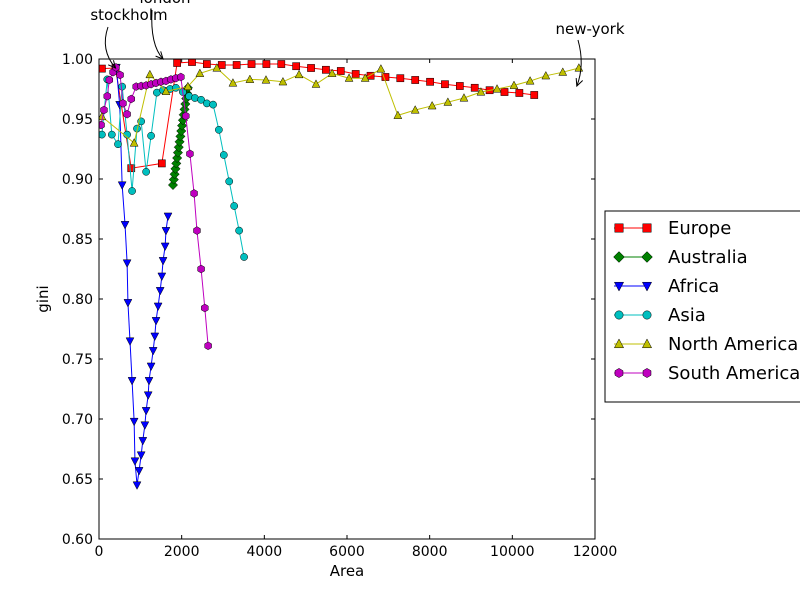 Image resolution: width=800 pixels, height=600 pixels. I want to click on x-tick-label: 6000, so click(347, 552).